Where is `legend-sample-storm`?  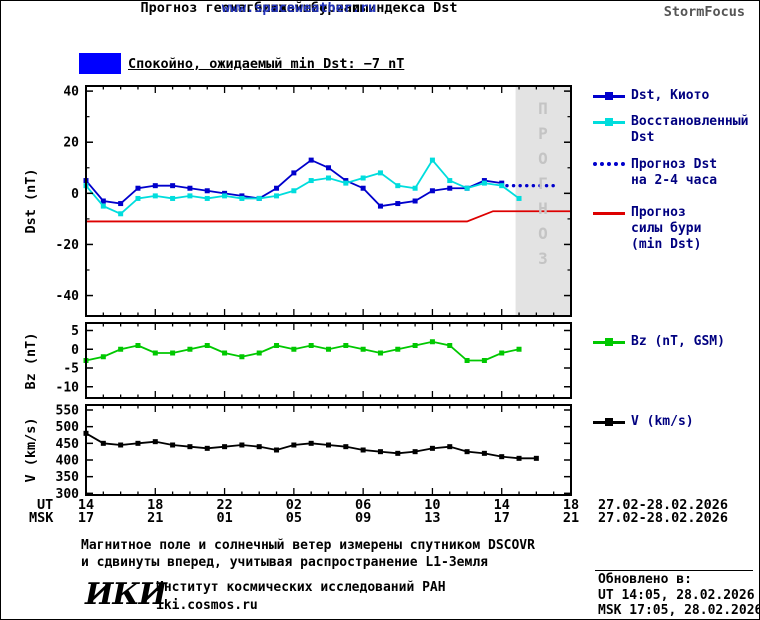 legend-sample-storm is located at coordinates (609, 213).